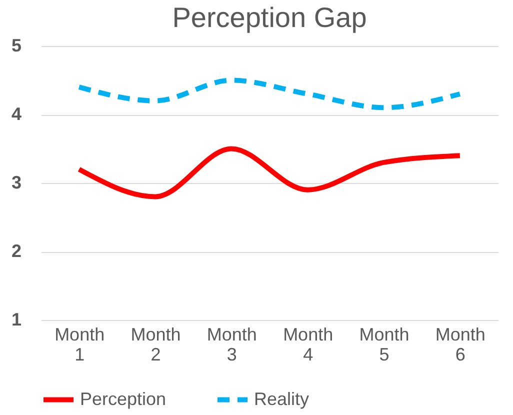 This screenshot has width=513, height=415. Describe the element at coordinates (16, 46) in the screenshot. I see `y-tick-label: 5` at that location.